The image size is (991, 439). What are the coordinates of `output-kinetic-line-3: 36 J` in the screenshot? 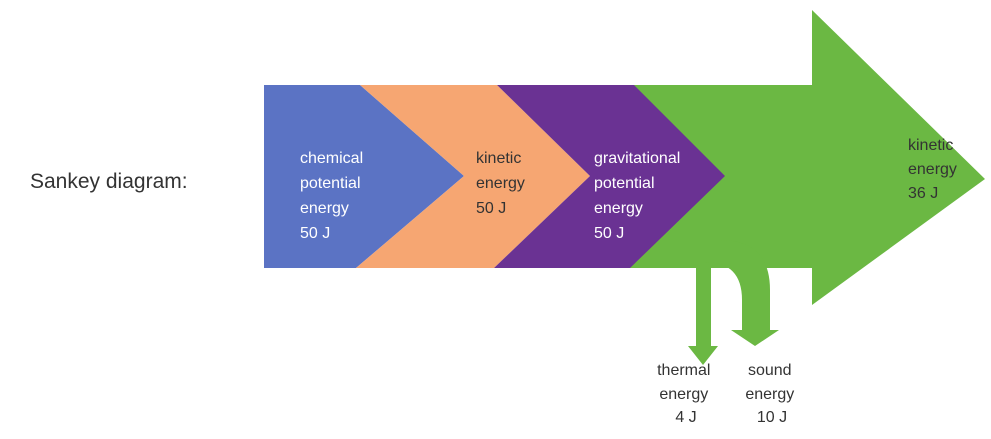 It's located at (923, 193).